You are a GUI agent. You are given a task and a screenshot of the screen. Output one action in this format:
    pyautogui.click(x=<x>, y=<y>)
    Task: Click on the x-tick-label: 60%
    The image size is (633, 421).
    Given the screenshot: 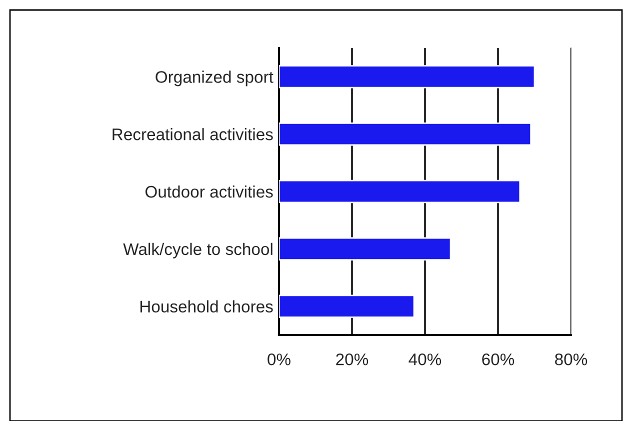 What is the action you would take?
    pyautogui.click(x=498, y=359)
    